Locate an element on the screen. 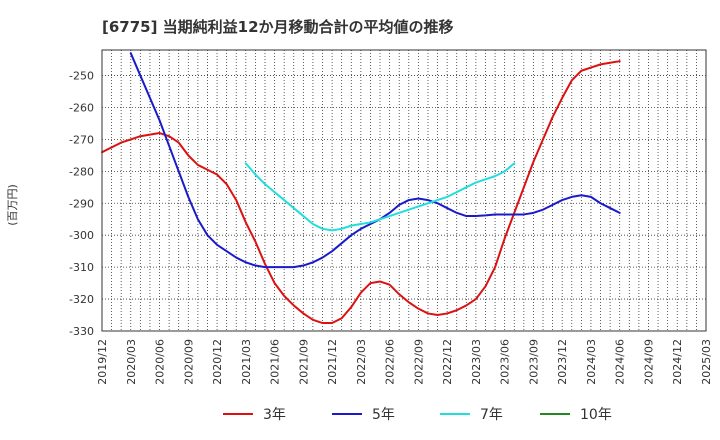 Image resolution: width=720 pixels, height=440 pixels. x-tick-label: 2022/12 is located at coordinates (447, 362).